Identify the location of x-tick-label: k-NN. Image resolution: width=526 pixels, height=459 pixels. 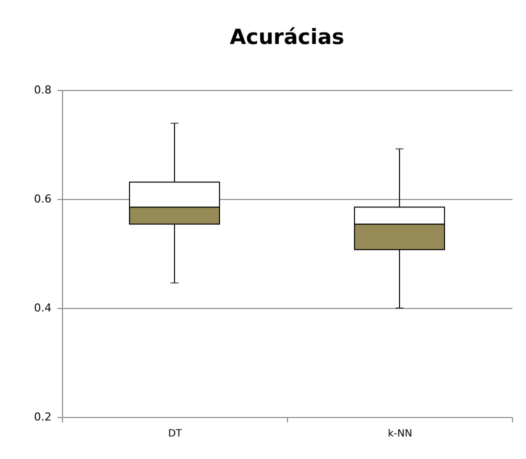
(400, 434).